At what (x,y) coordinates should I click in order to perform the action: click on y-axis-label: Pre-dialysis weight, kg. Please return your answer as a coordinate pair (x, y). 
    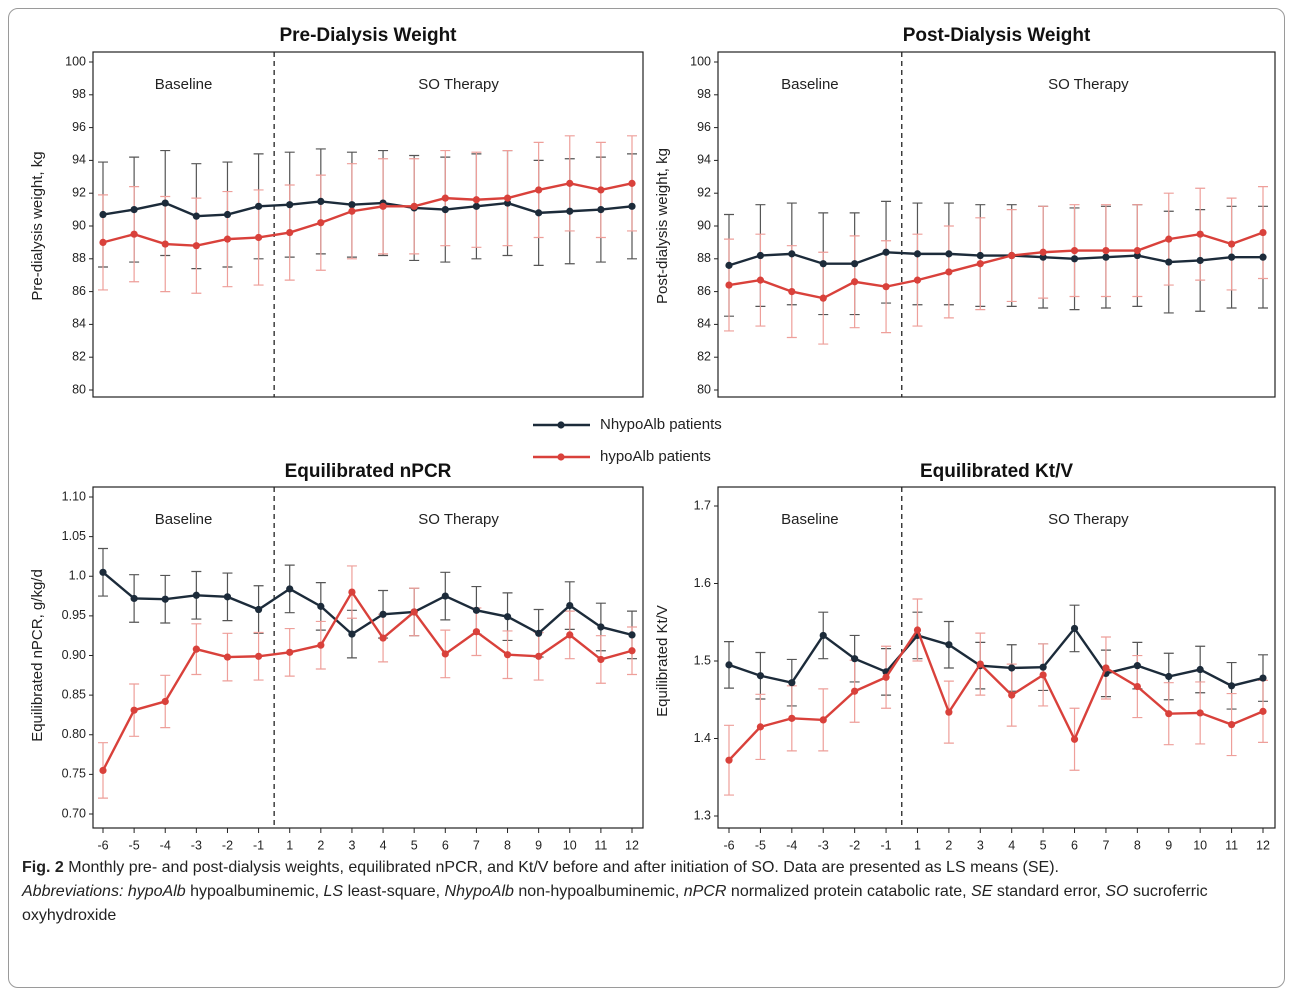
    Looking at the image, I should click on (37, 225).